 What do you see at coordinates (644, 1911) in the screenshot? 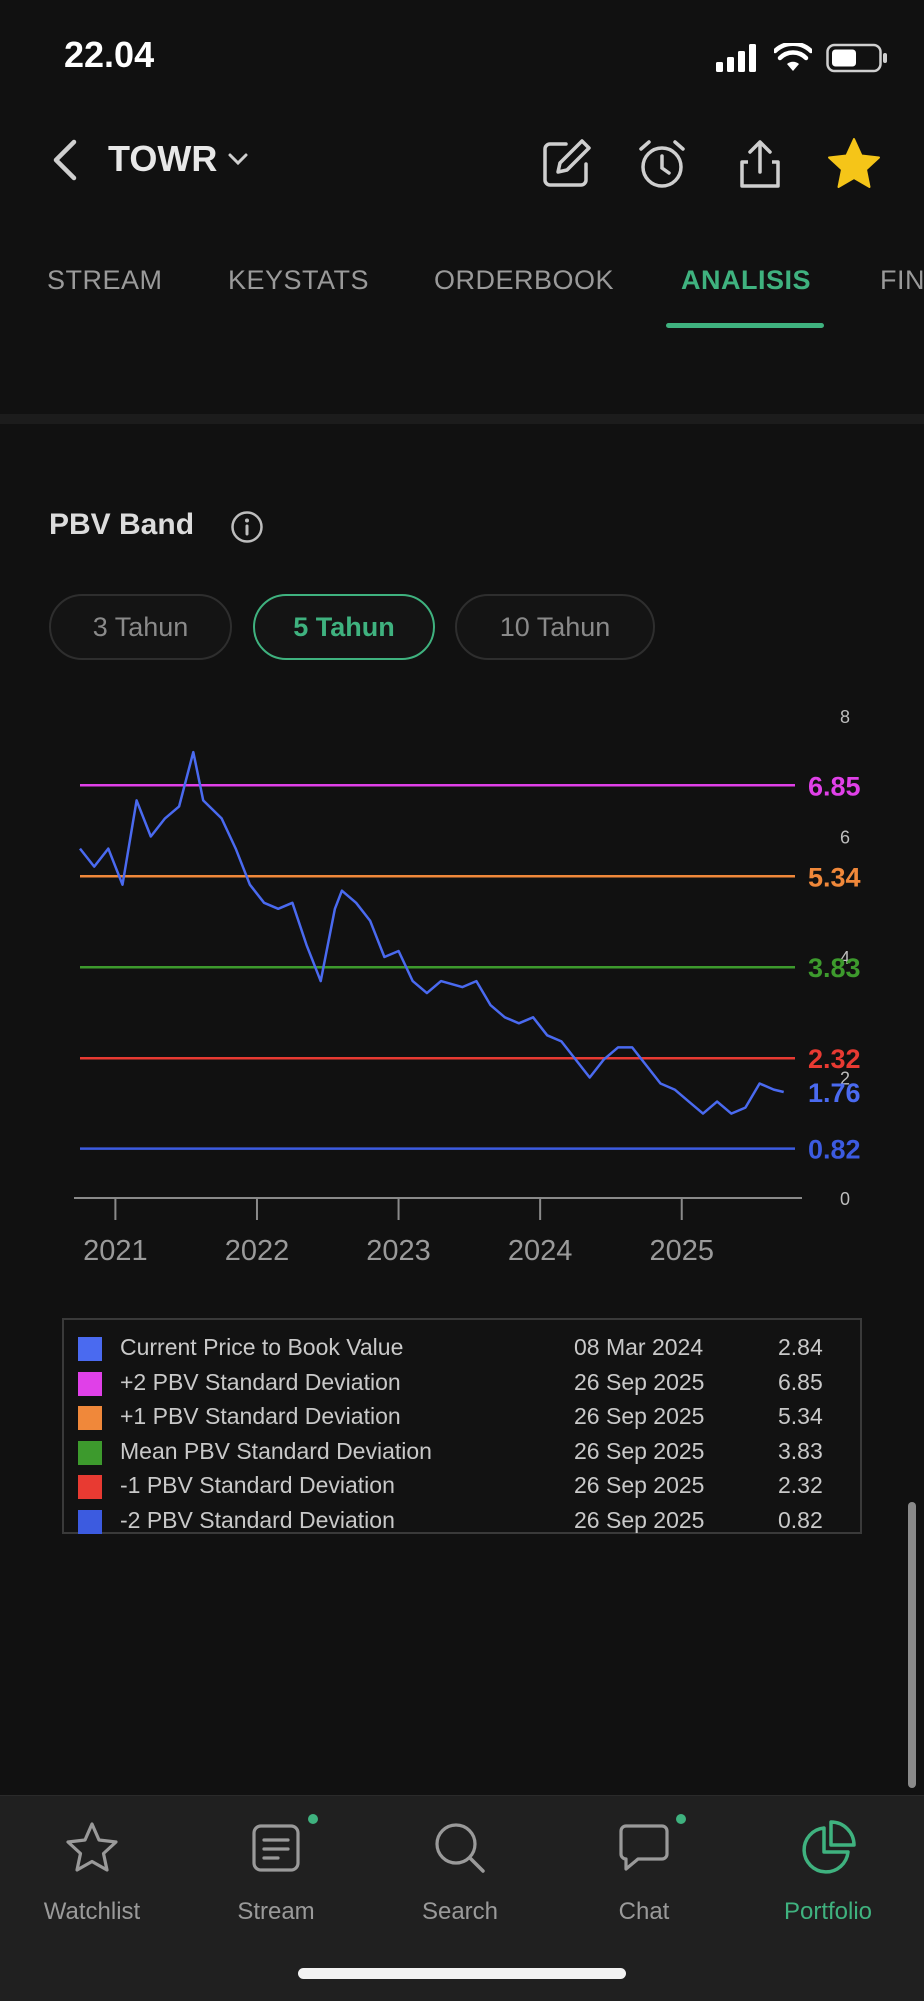
I see `nav-label: Chat` at bounding box center [644, 1911].